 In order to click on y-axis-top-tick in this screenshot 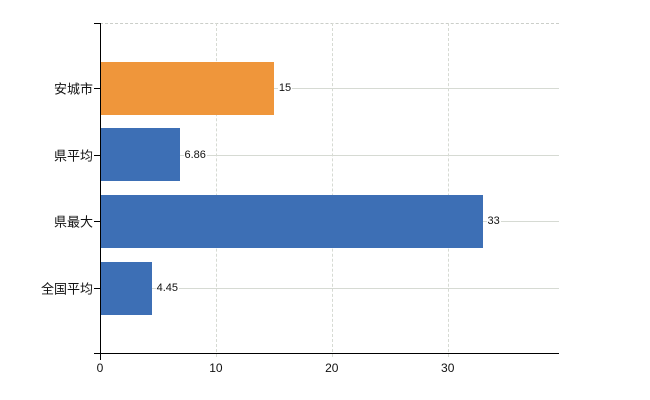, I will do `click(97, 23)`.